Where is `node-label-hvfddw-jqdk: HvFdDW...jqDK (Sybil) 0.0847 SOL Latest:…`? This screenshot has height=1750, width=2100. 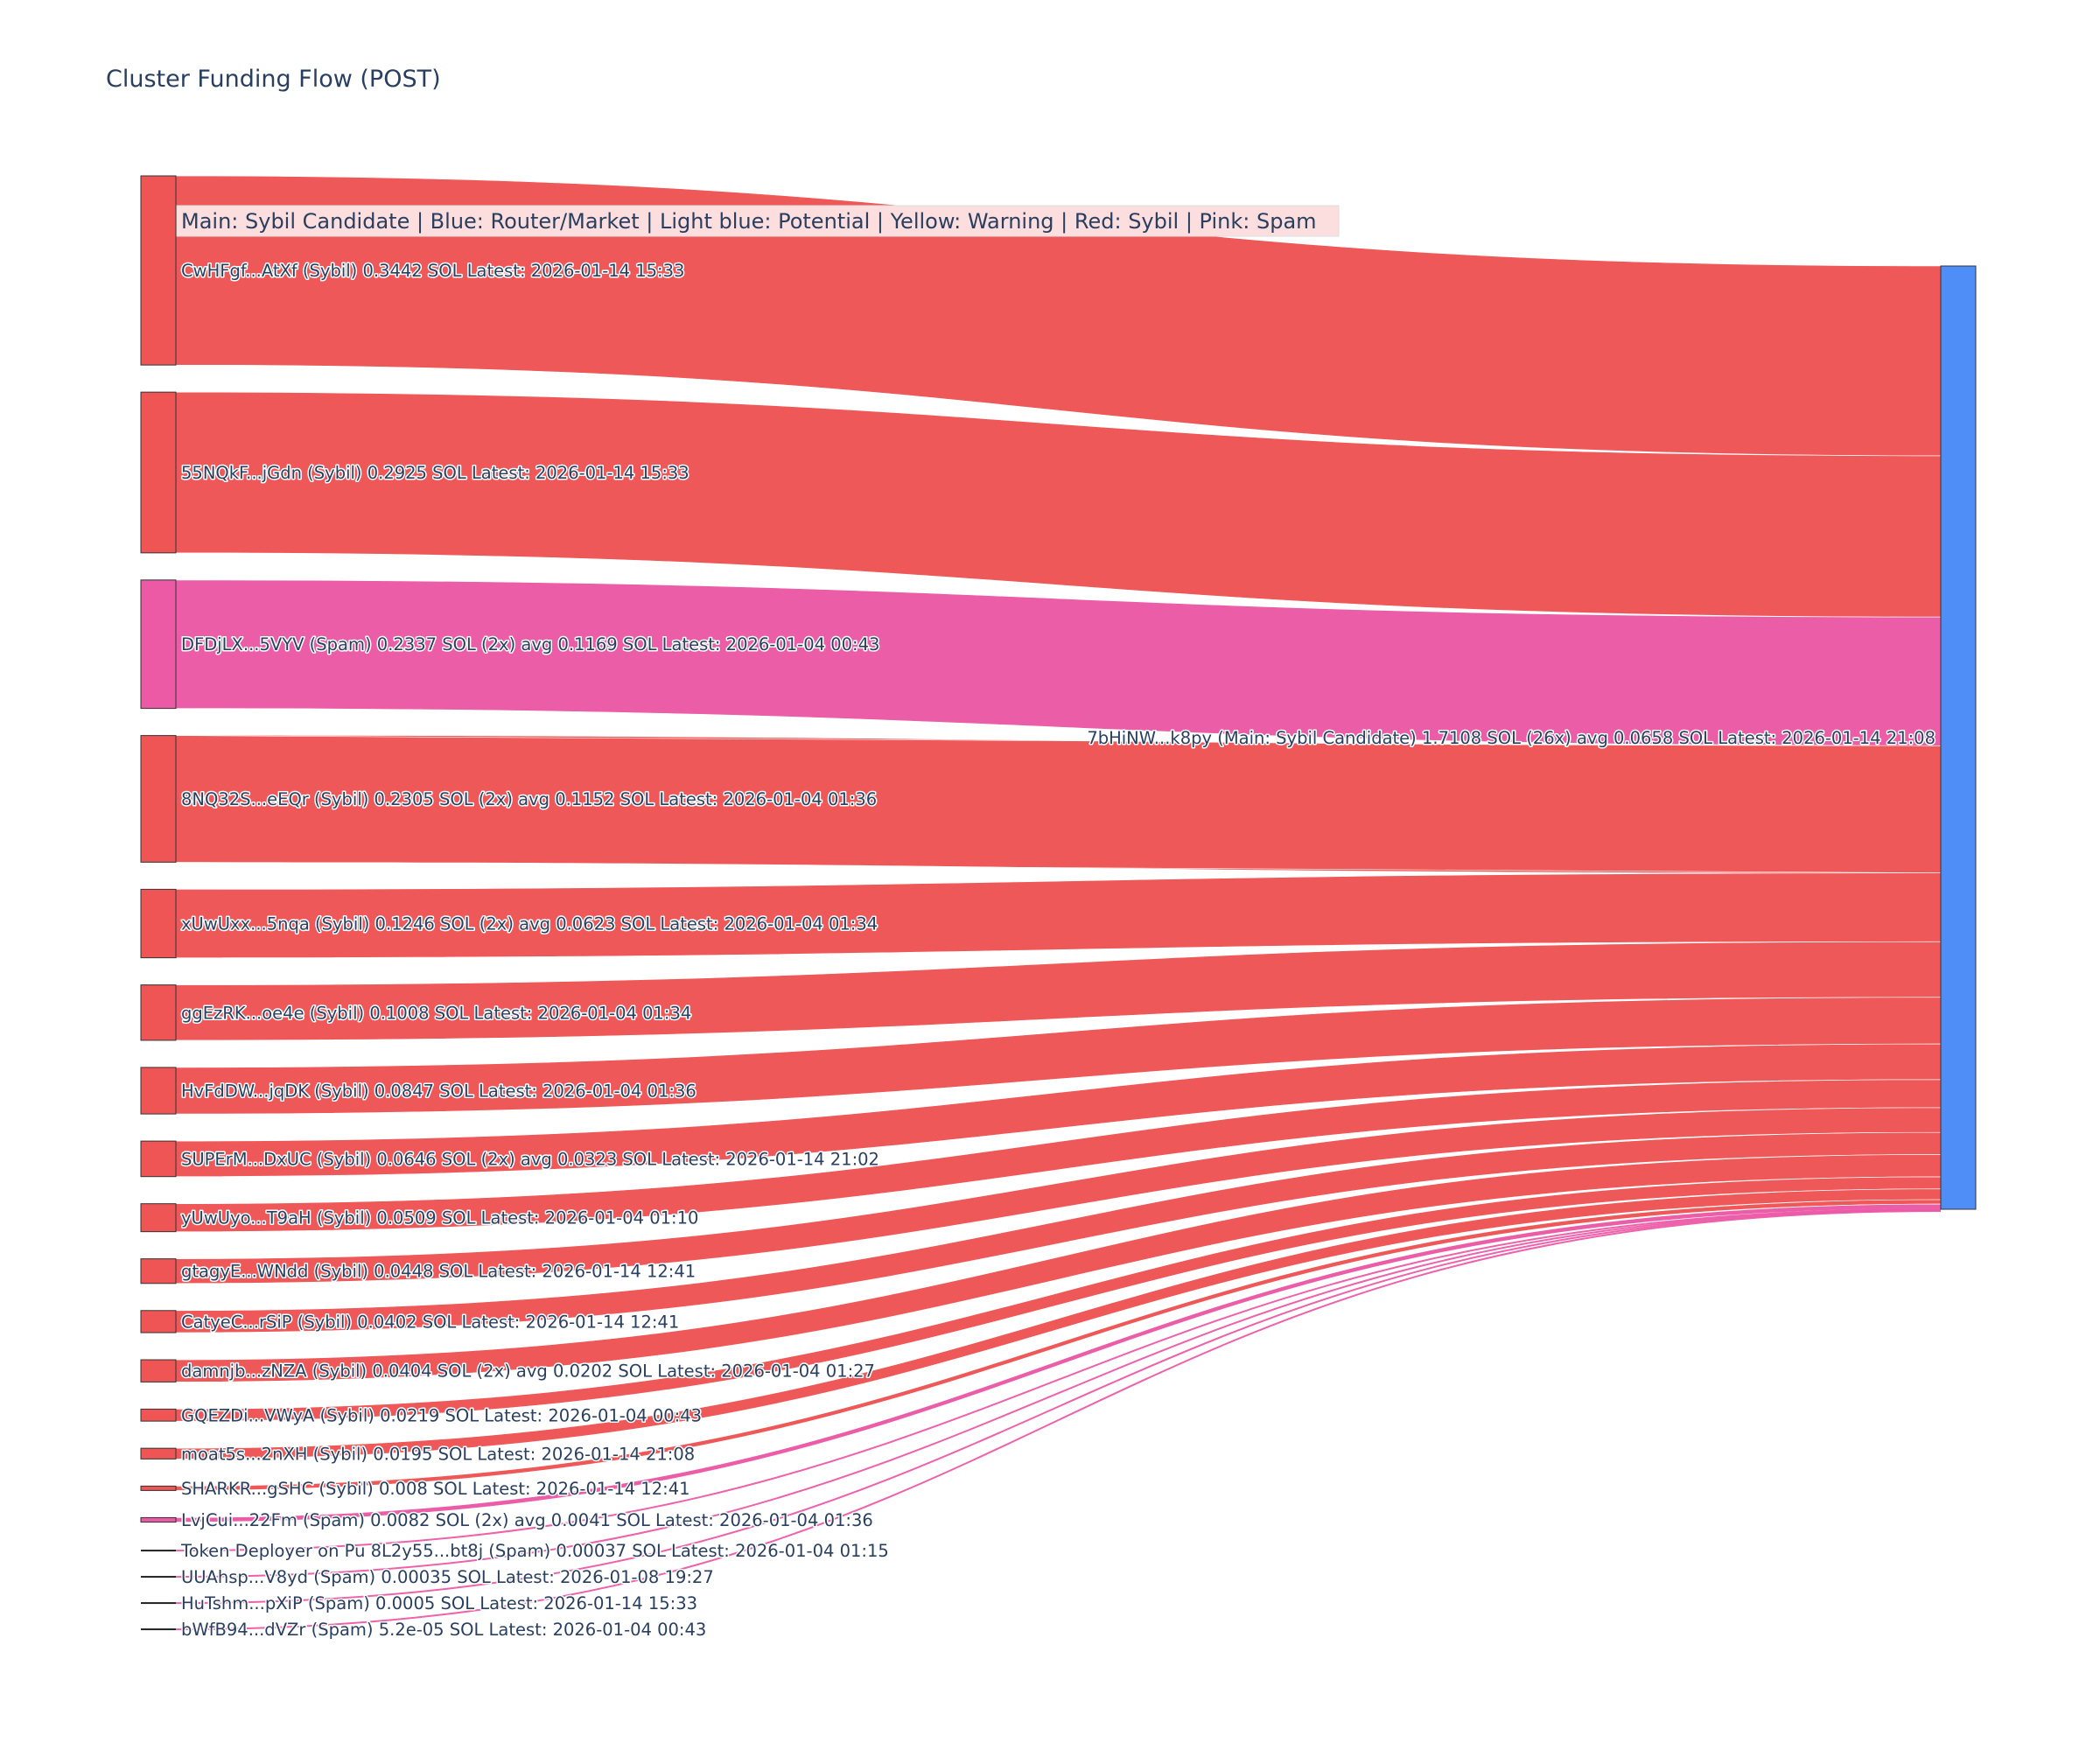
node-label-hvfddw-jqdk: HvFdDW...jqDK (Sybil) 0.0847 SOL Latest:… is located at coordinates (438, 1092).